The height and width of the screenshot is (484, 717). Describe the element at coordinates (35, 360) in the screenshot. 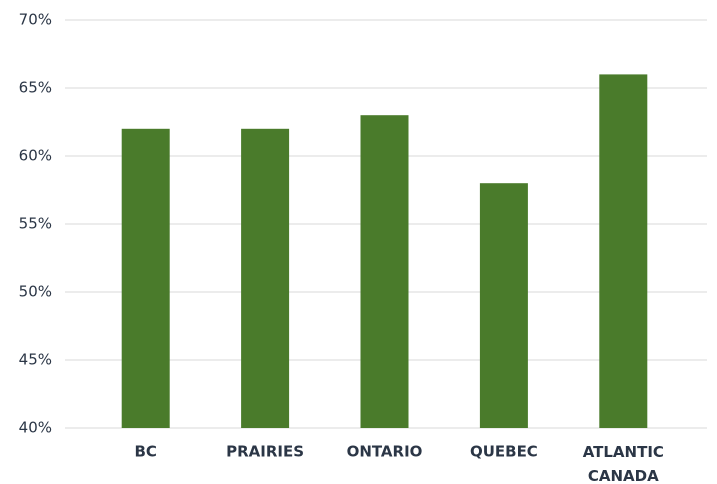

I see `y-tick-label: 45%` at that location.